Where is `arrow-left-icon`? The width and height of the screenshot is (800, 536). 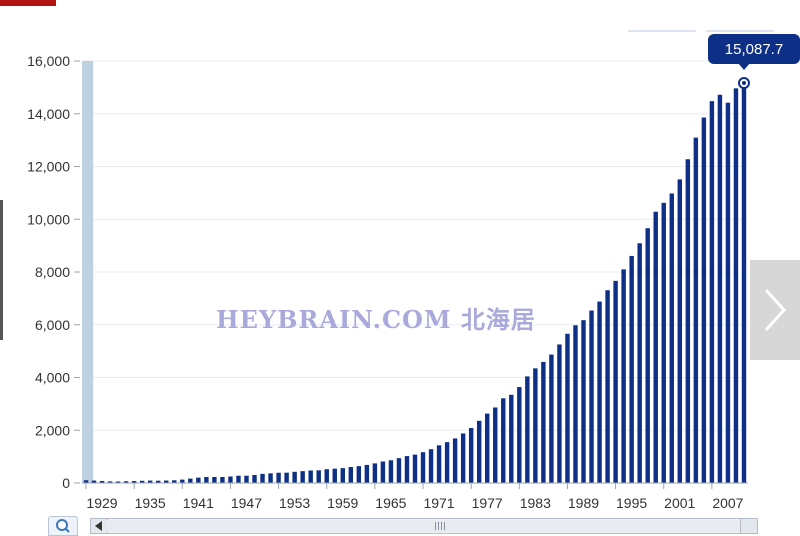
arrow-left-icon is located at coordinates (98, 526).